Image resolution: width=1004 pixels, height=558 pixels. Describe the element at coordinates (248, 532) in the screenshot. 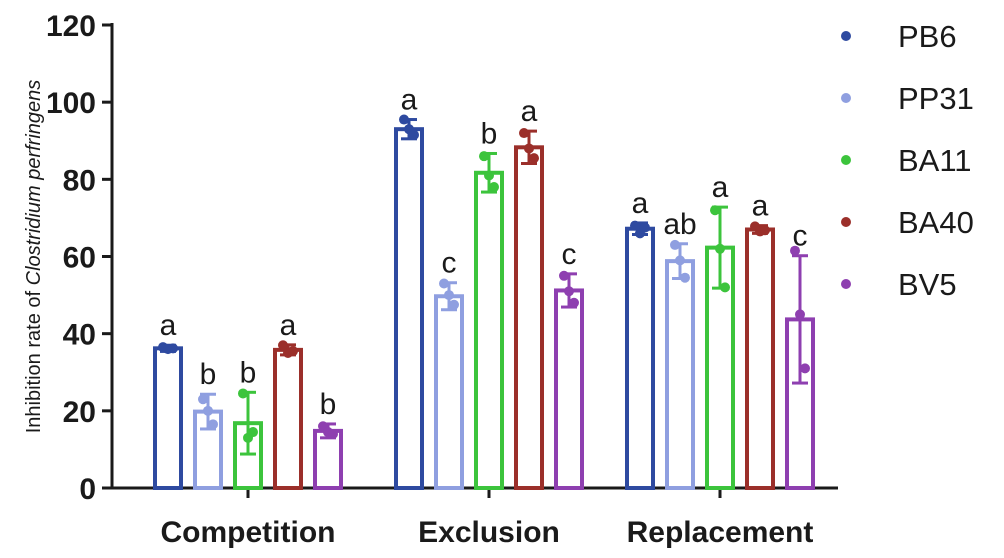

I see `category-label: Competition` at that location.